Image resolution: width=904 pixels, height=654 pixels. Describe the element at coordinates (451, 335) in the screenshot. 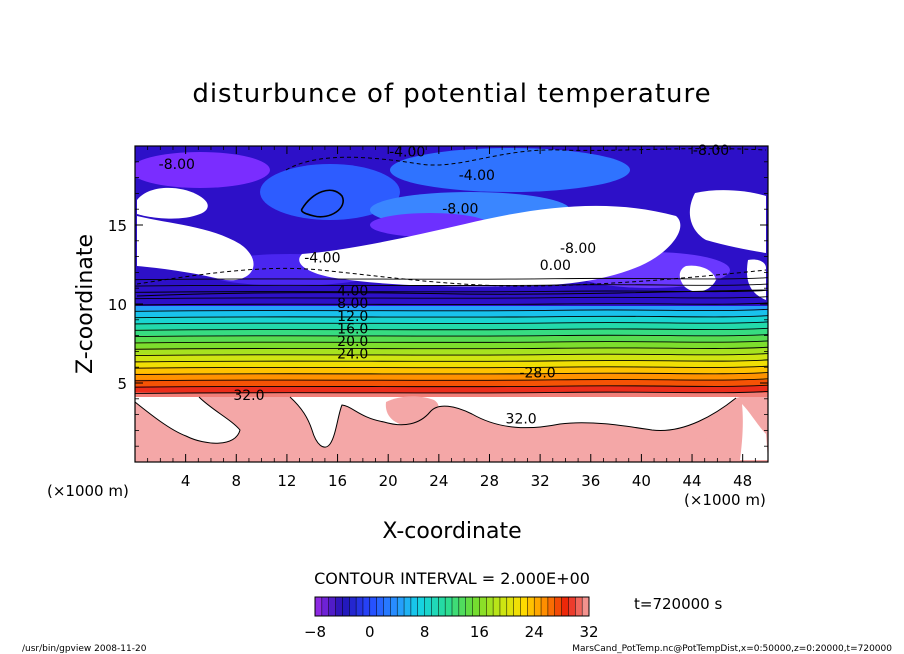

I see `contour-lines-mid` at that location.